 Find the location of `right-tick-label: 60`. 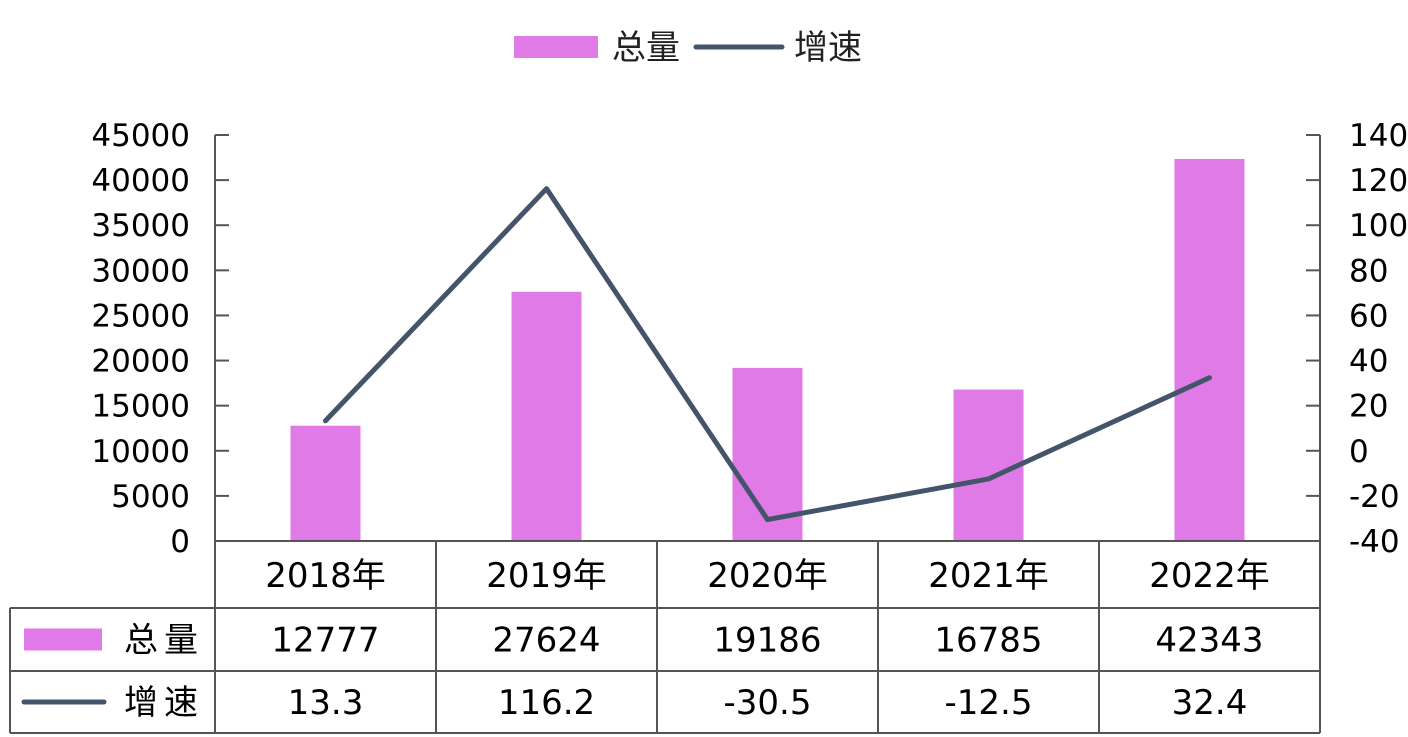

right-tick-label: 60 is located at coordinates (1368, 316).